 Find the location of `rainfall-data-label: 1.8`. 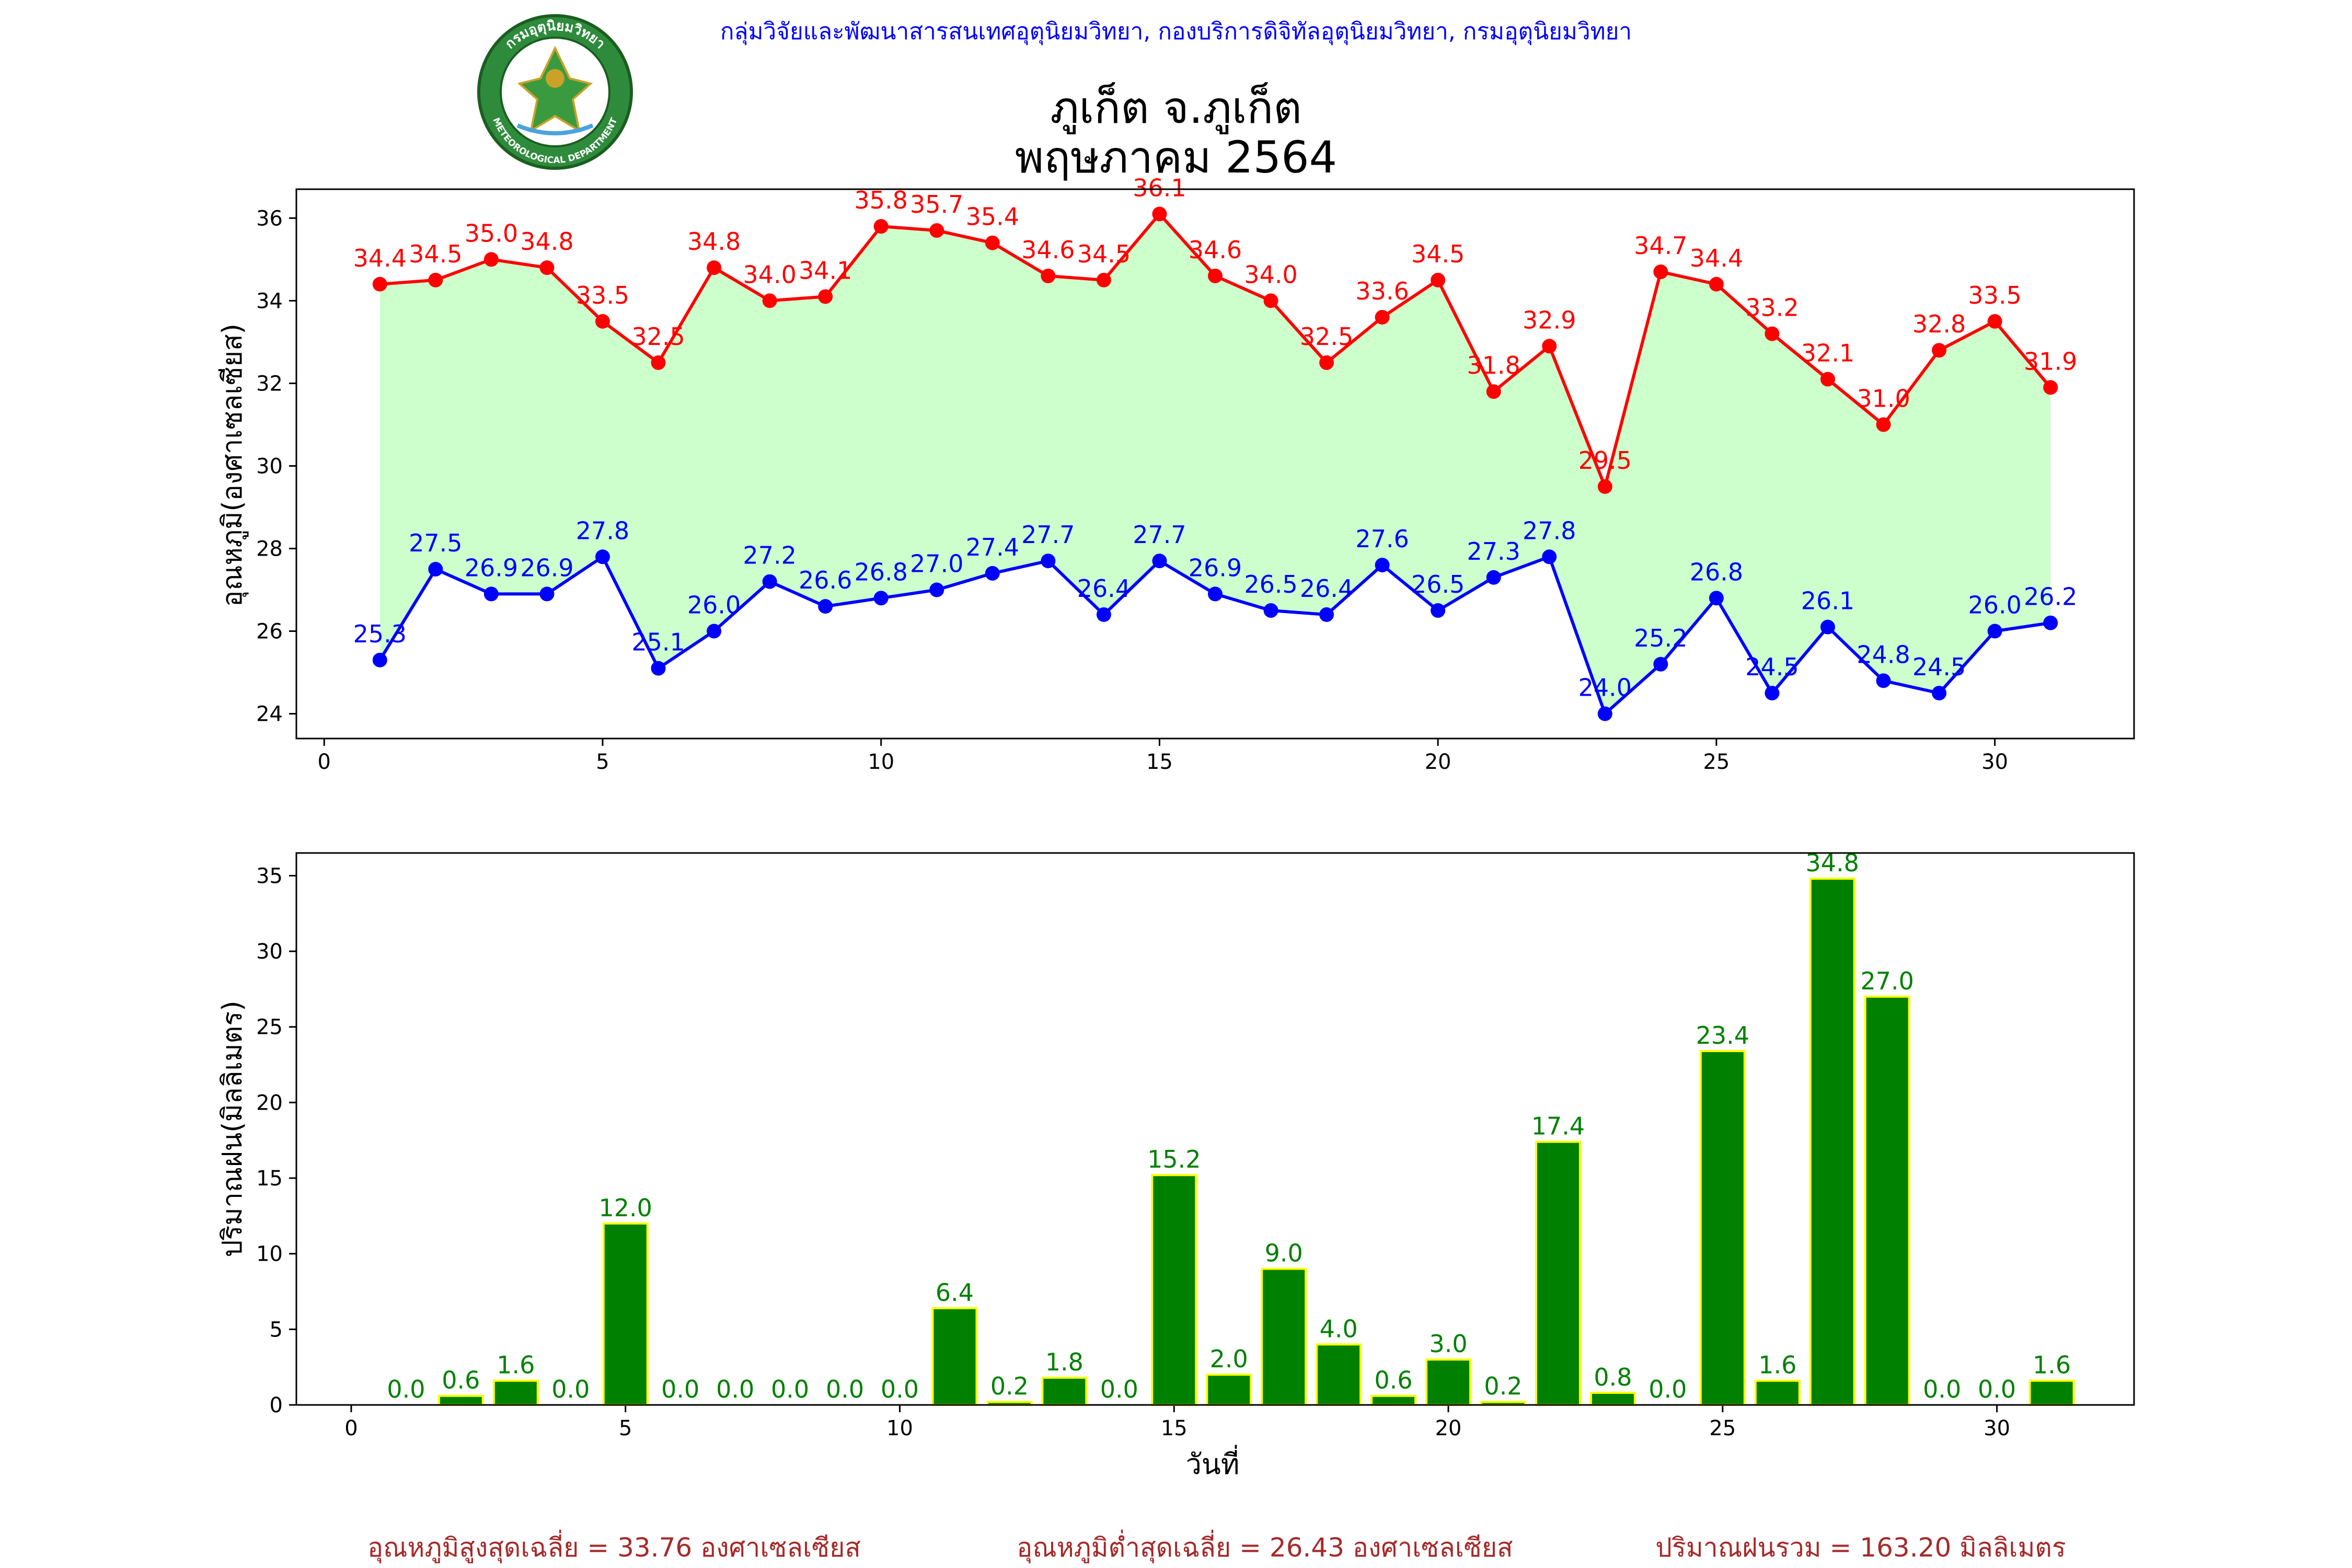

rainfall-data-label: 1.8 is located at coordinates (1064, 1362).